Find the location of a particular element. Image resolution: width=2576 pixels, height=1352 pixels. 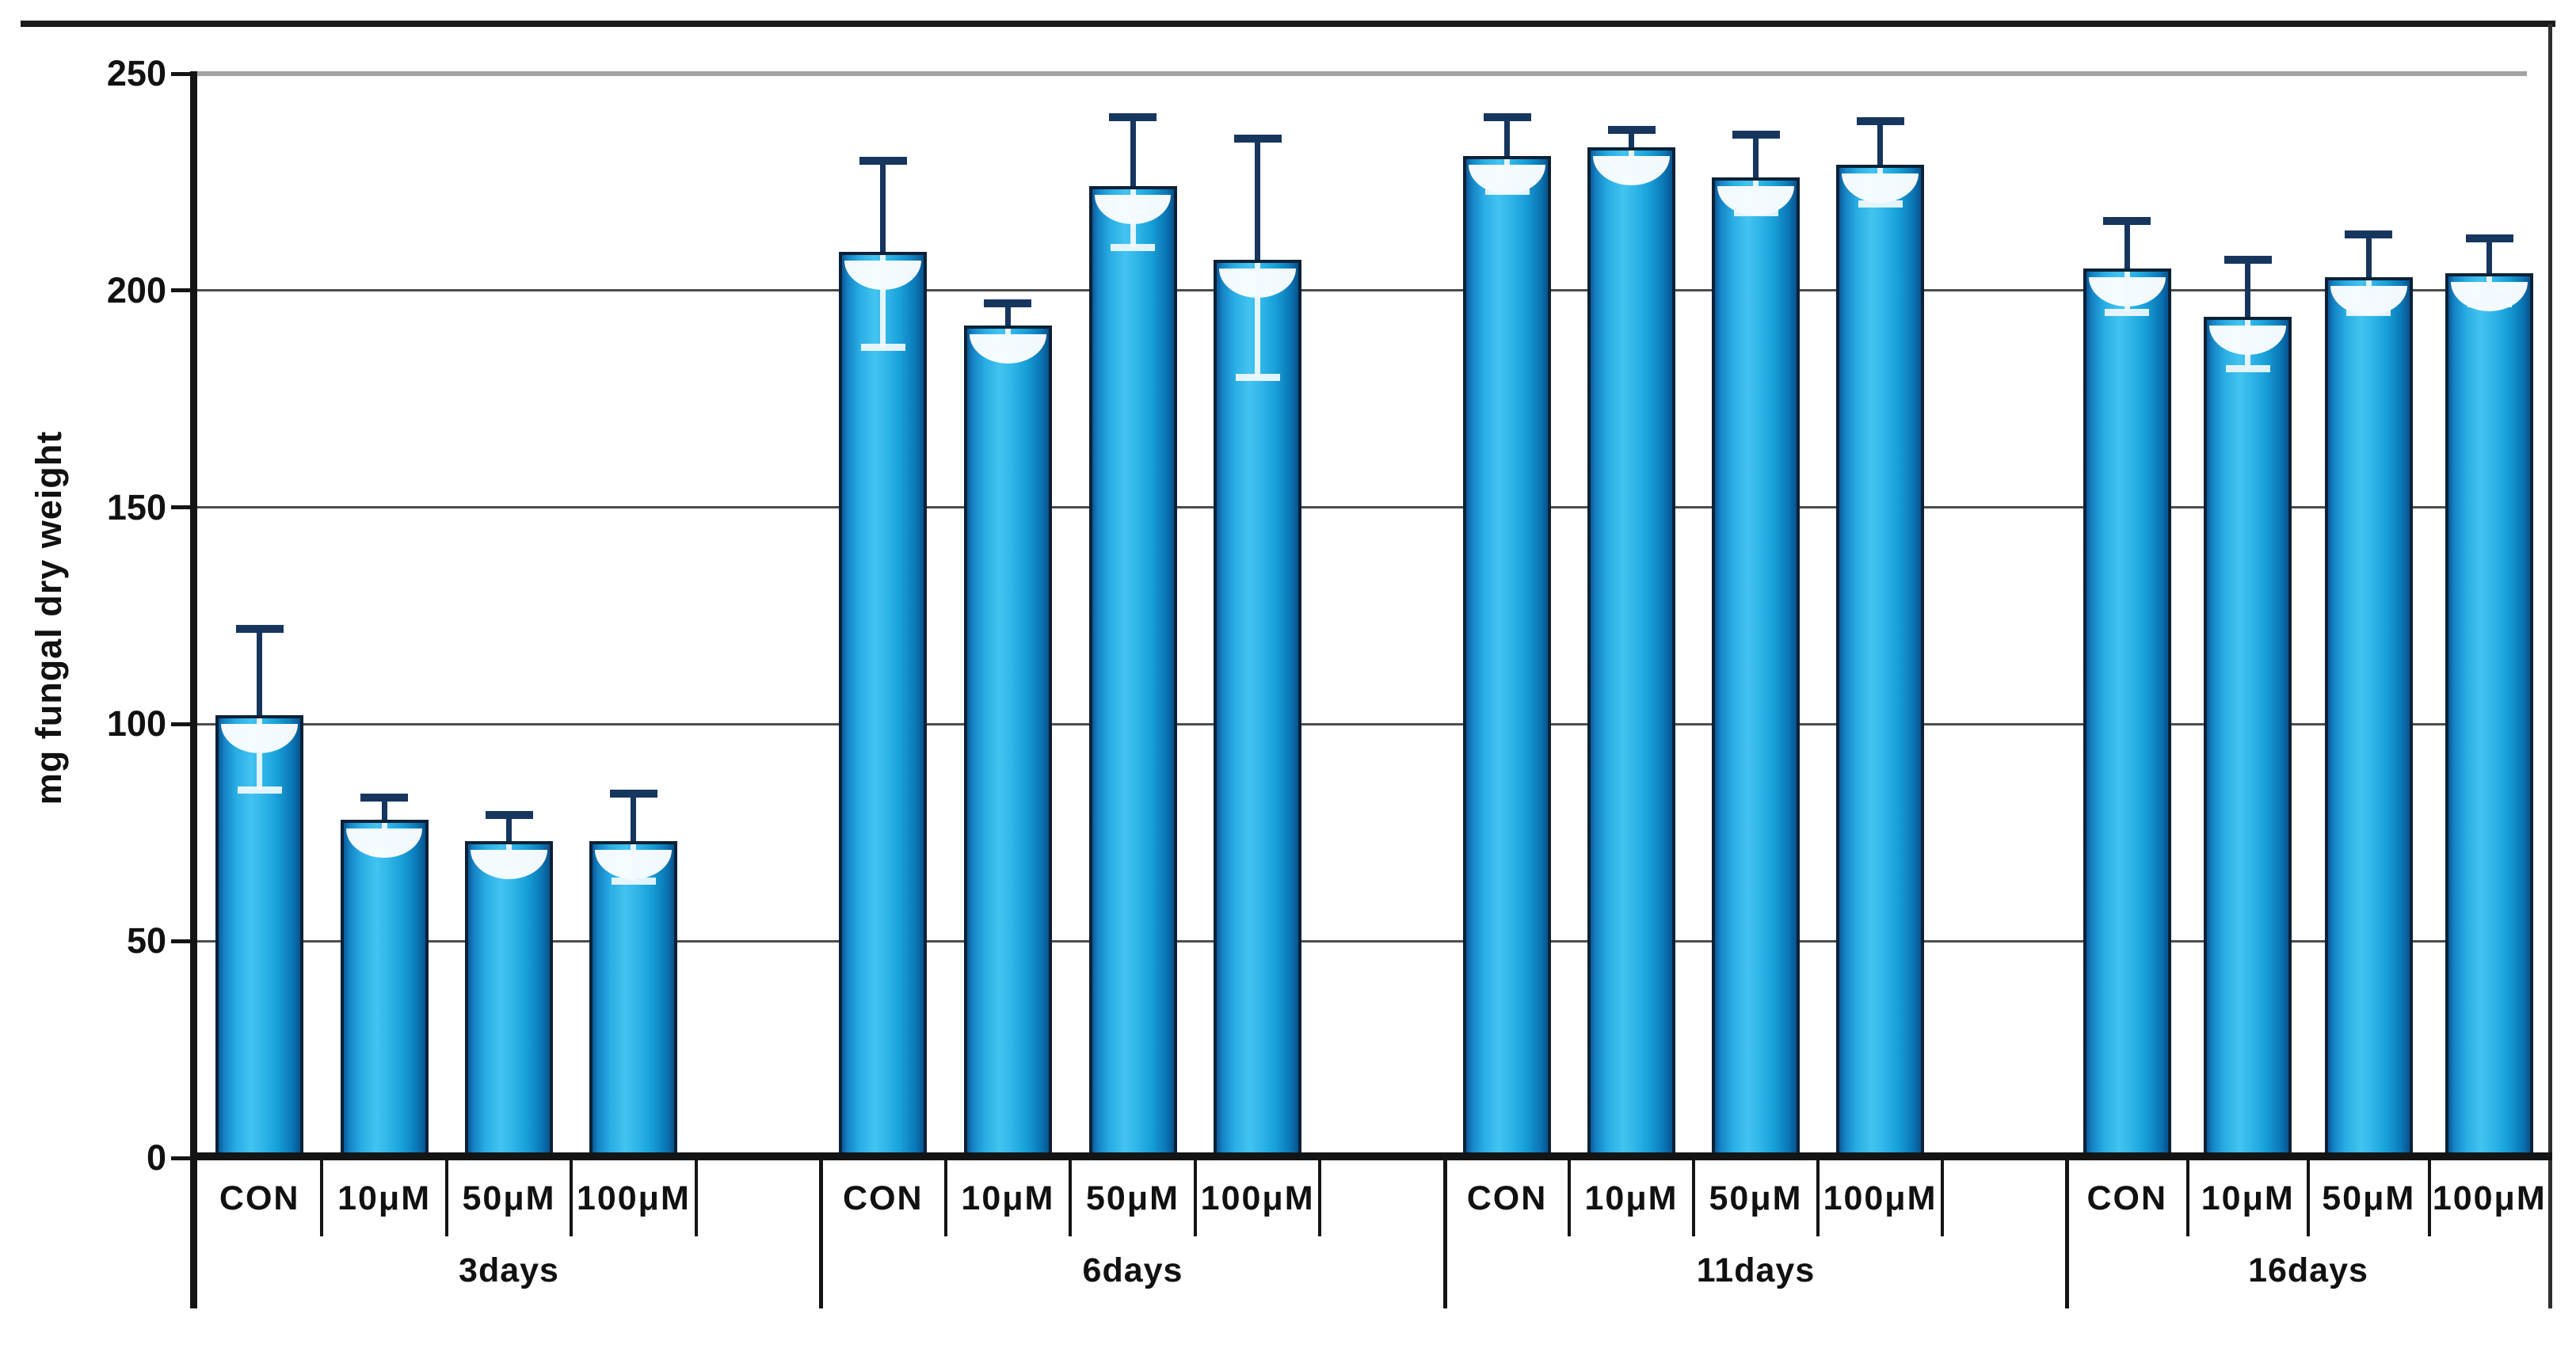

y-tick-label-50: 50 is located at coordinates (146, 941).